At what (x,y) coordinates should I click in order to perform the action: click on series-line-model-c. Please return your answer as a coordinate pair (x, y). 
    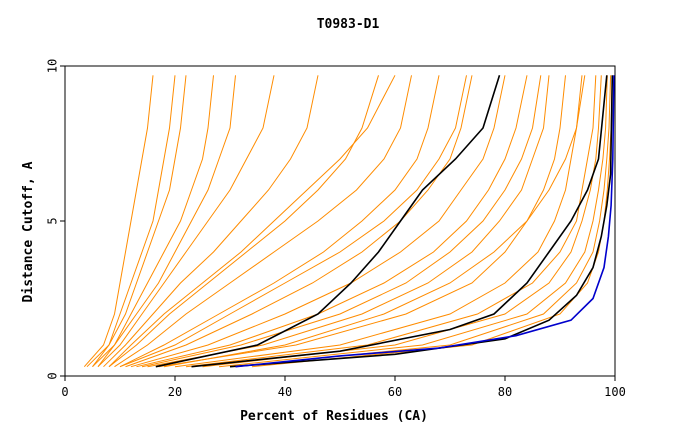
    Looking at the image, I should click on (139, 221).